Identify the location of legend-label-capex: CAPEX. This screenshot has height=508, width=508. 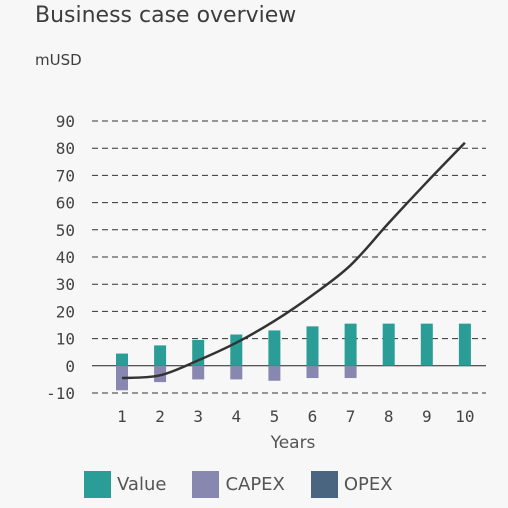
(255, 484).